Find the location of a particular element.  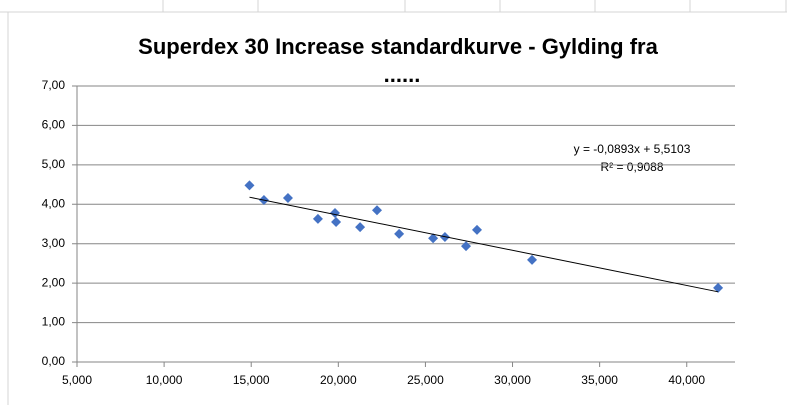

y-tick-label: 6,00 is located at coordinates (54, 125).